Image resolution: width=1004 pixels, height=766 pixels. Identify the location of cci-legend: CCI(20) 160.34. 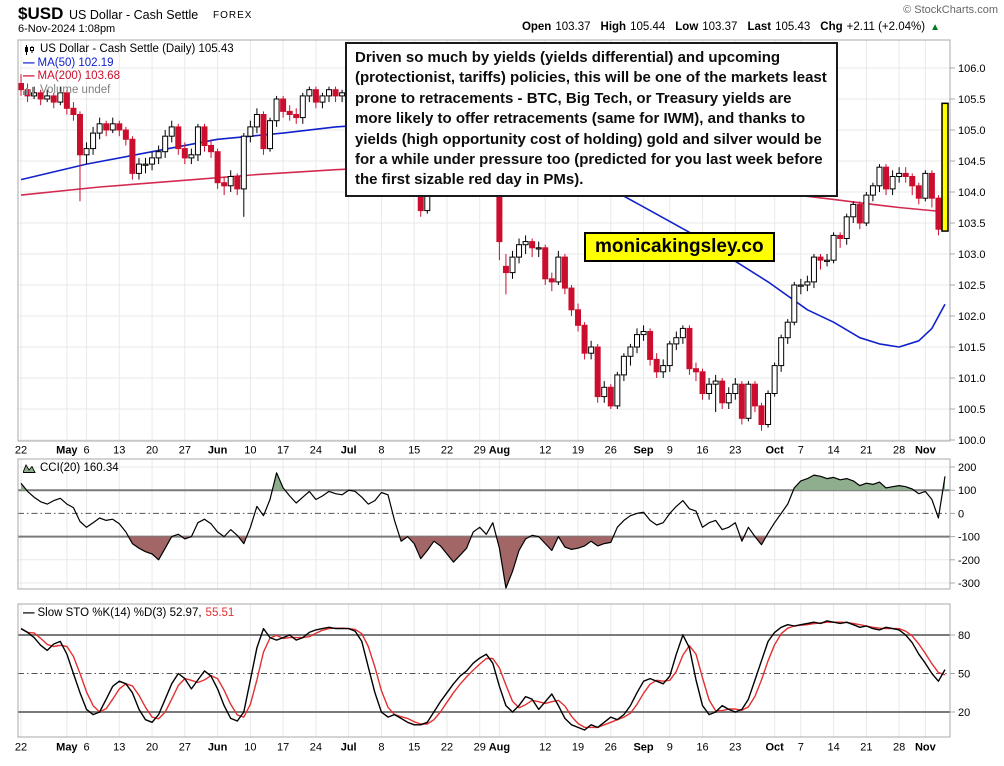
(71, 468).